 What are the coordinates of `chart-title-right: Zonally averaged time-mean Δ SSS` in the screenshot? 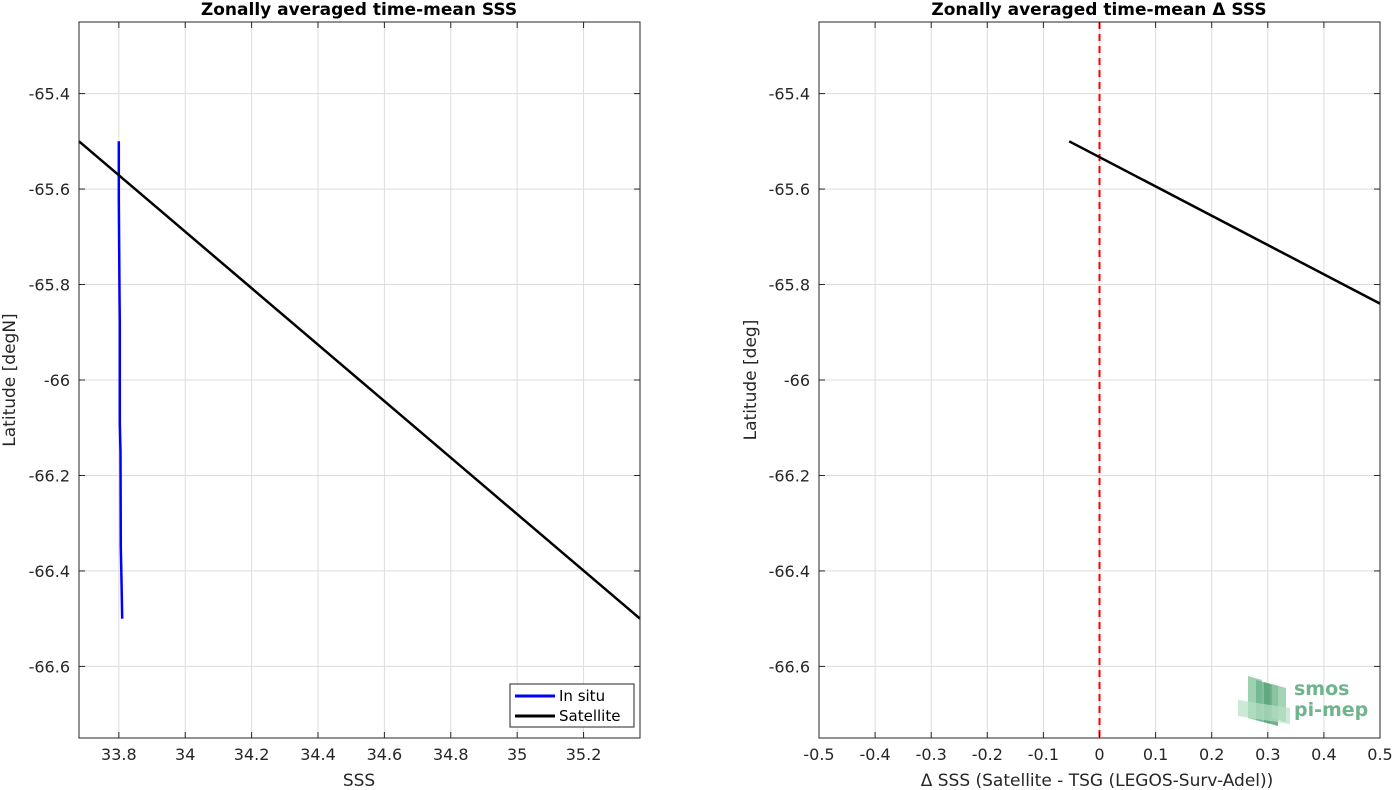 It's located at (1098, 10).